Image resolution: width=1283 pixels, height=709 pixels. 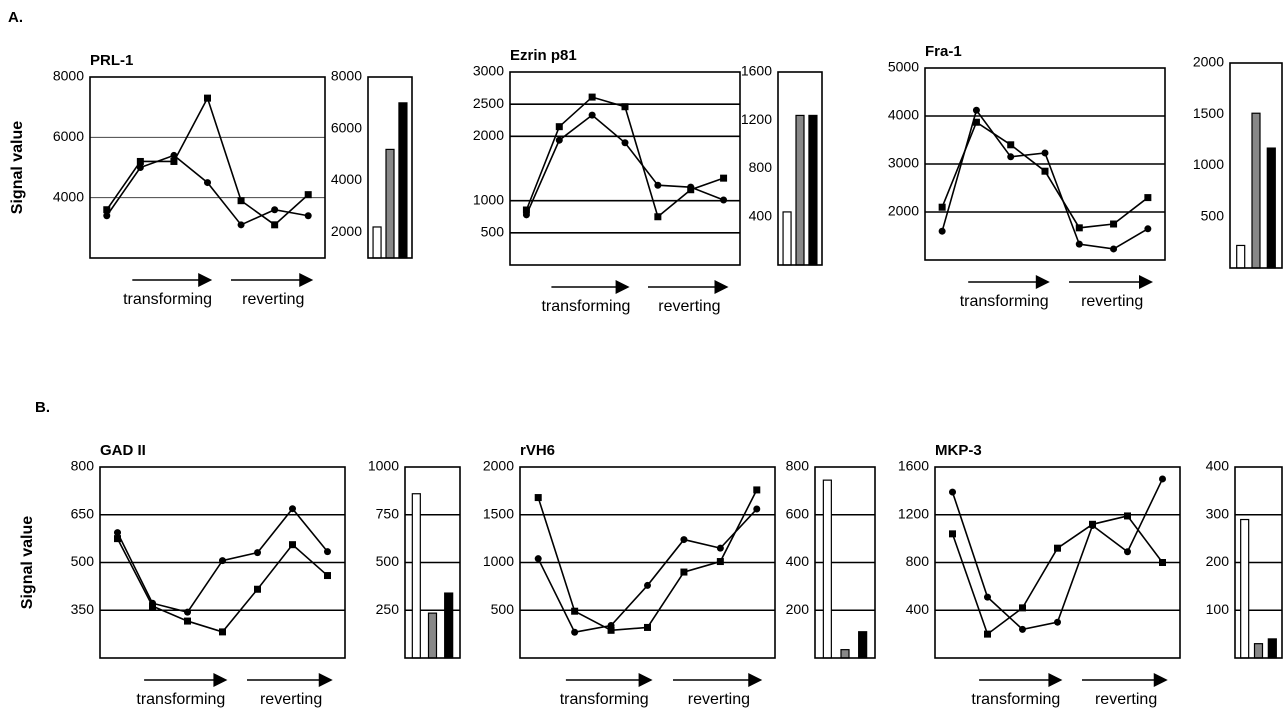 What do you see at coordinates (111, 60) in the screenshot?
I see `chart-title: PRL-1` at bounding box center [111, 60].